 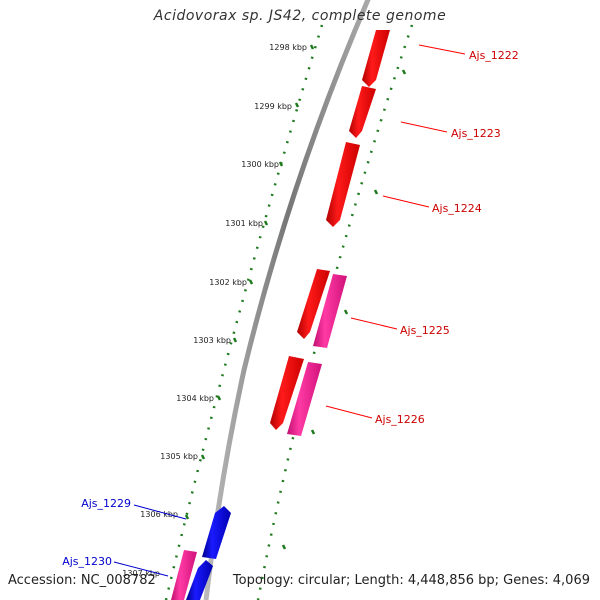 I want to click on gene-label: Ajs_1223, so click(x=476, y=133).